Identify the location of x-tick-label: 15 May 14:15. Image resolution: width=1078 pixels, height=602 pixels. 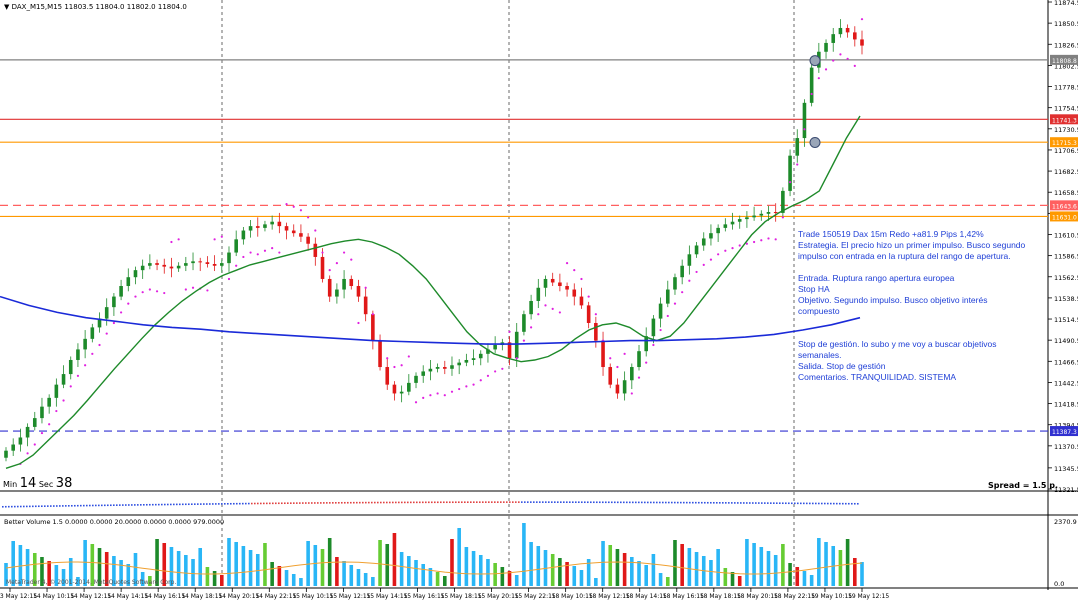
(386, 596).